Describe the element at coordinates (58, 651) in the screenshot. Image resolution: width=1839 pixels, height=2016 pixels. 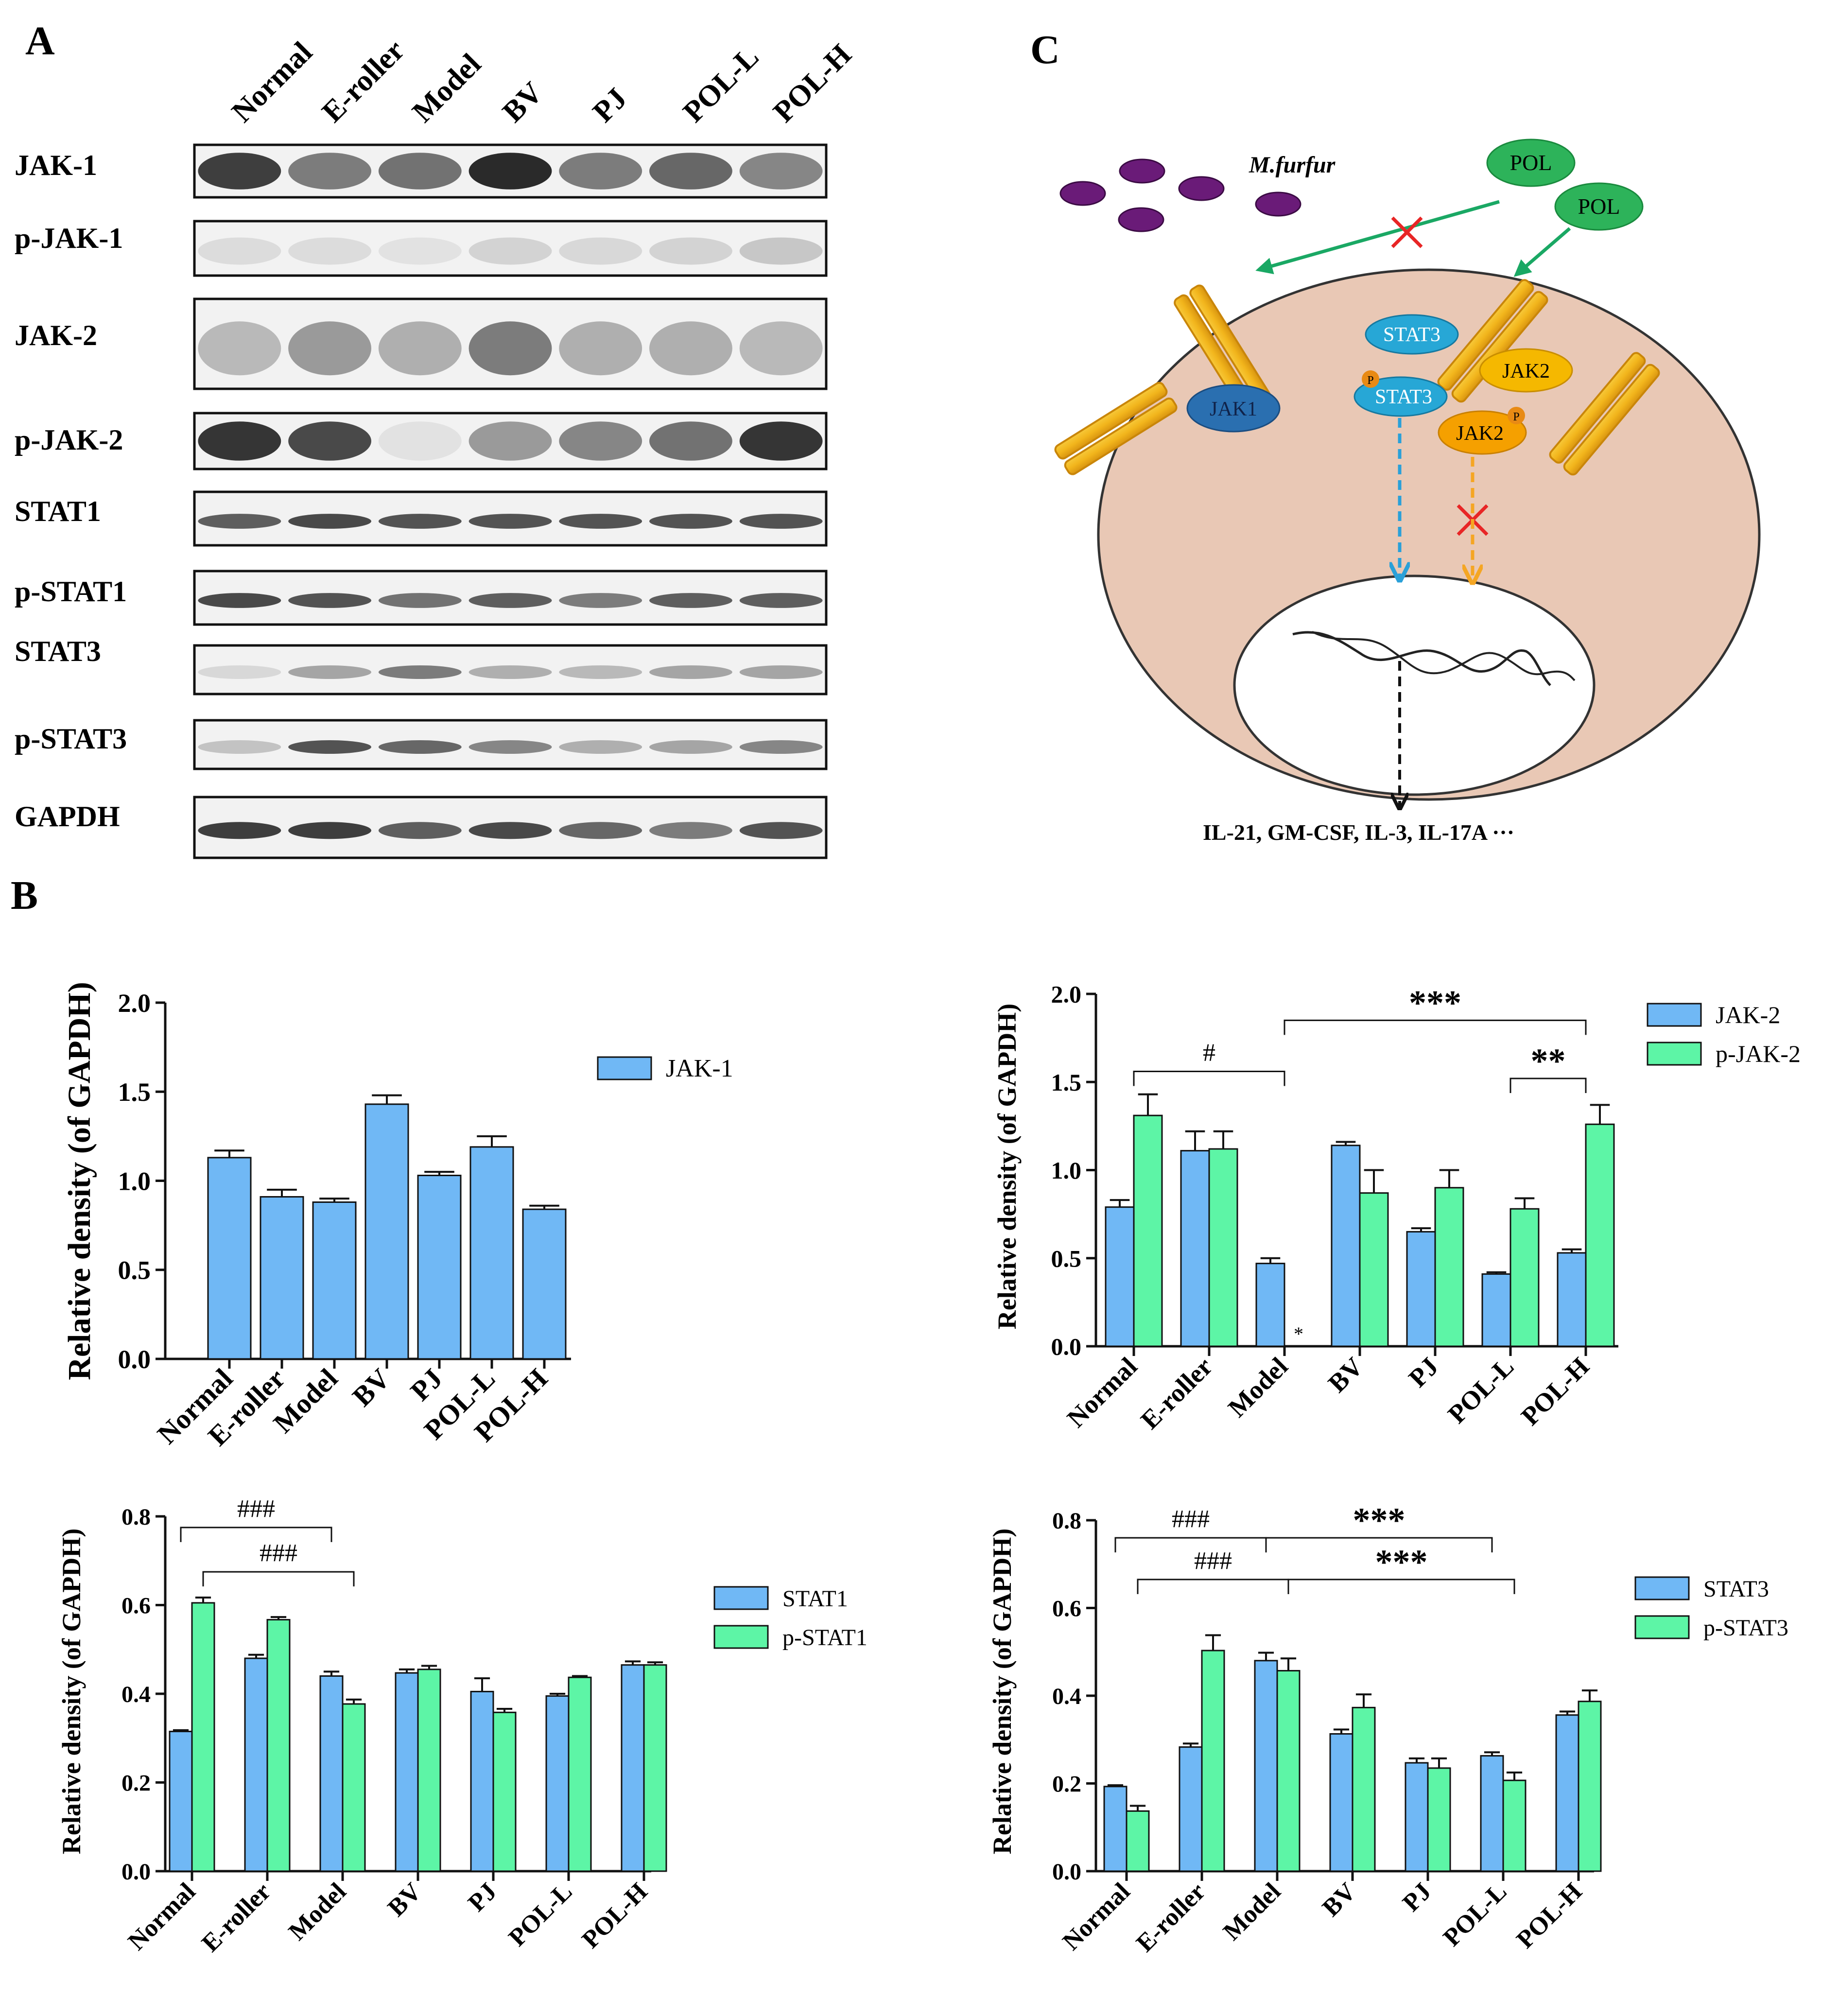
I see `blot-row-label: STAT3` at that location.